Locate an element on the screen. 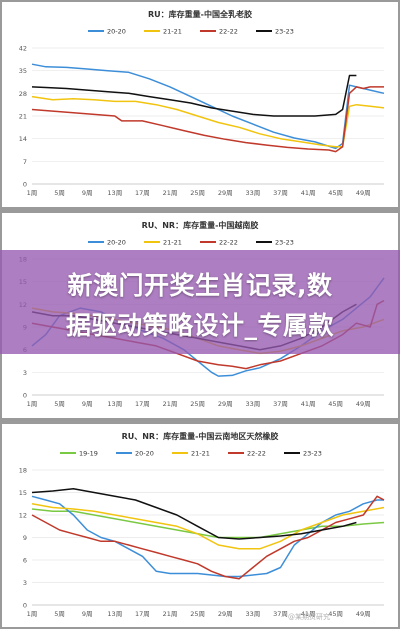  y-tick-label: 28 is located at coordinates (23, 94).